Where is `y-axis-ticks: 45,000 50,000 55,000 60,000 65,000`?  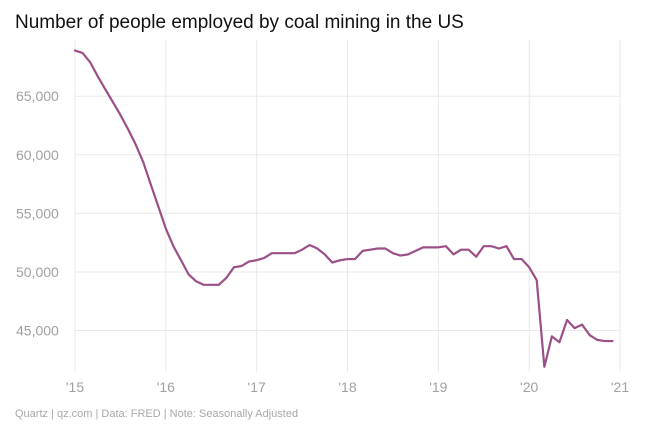
y-axis-ticks: 45,000 50,000 55,000 60,000 65,000 is located at coordinates (37, 213).